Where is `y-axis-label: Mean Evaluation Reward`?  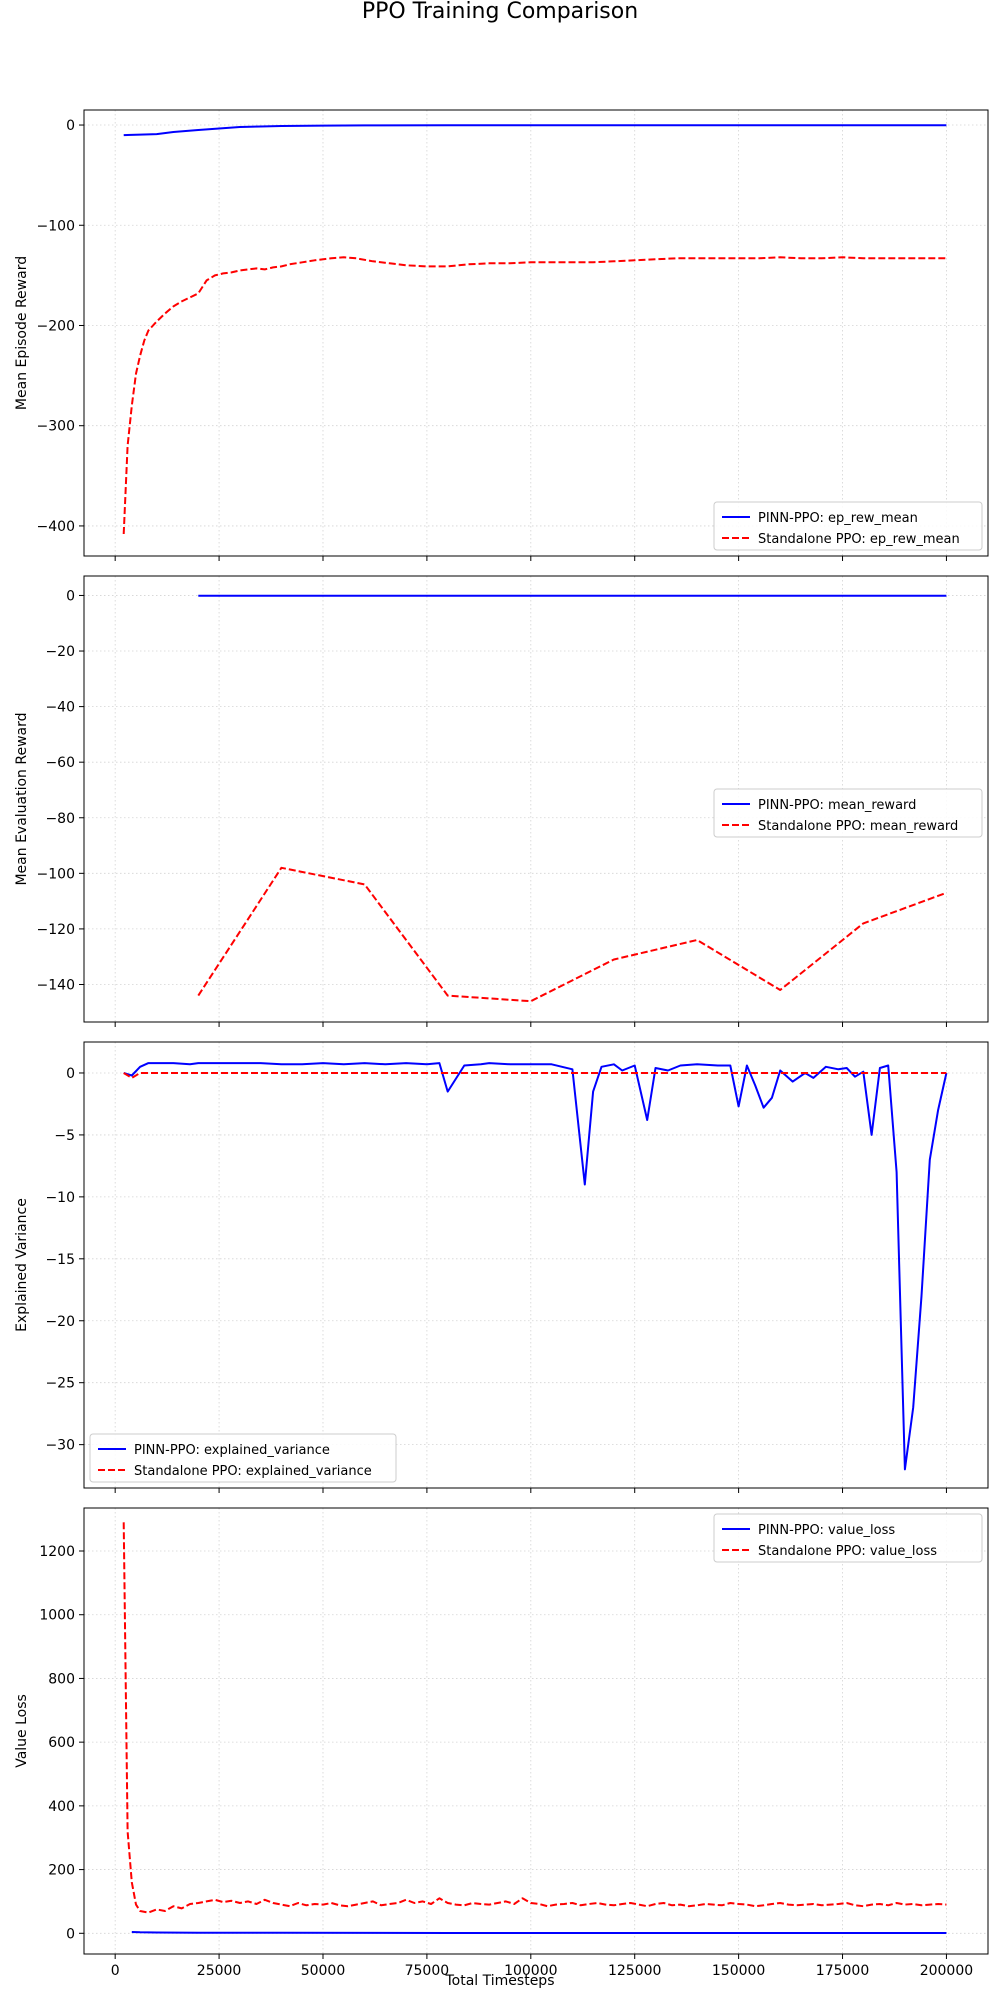
y-axis-label: Mean Evaluation Reward is located at coordinates (22, 798).